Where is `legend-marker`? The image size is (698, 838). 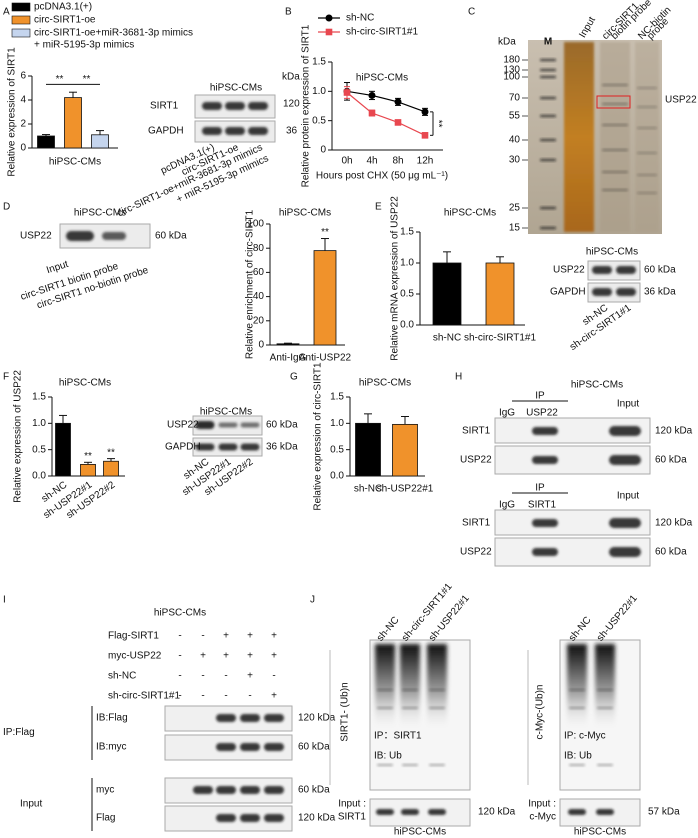 legend-marker is located at coordinates (329, 18).